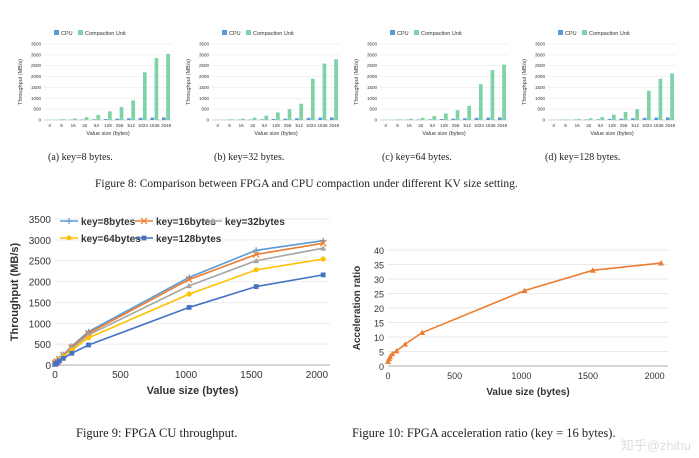 This screenshot has height=458, width=699. Describe the element at coordinates (36, 76) in the screenshot. I see `y-tick-label: 2000` at that location.